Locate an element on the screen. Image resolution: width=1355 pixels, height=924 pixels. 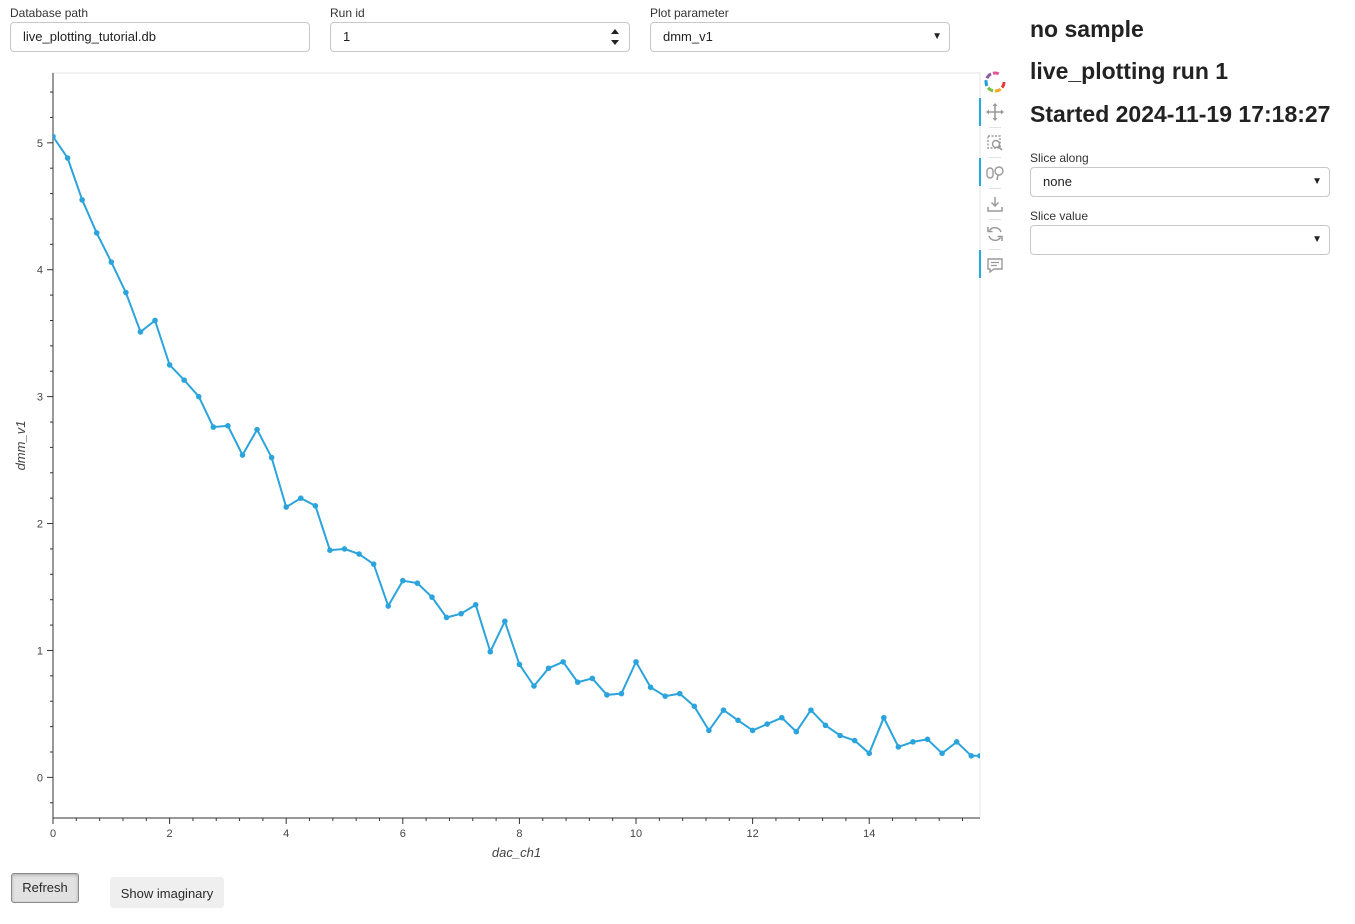
show-imaginary-button: Show imaginary is located at coordinates (167, 892).